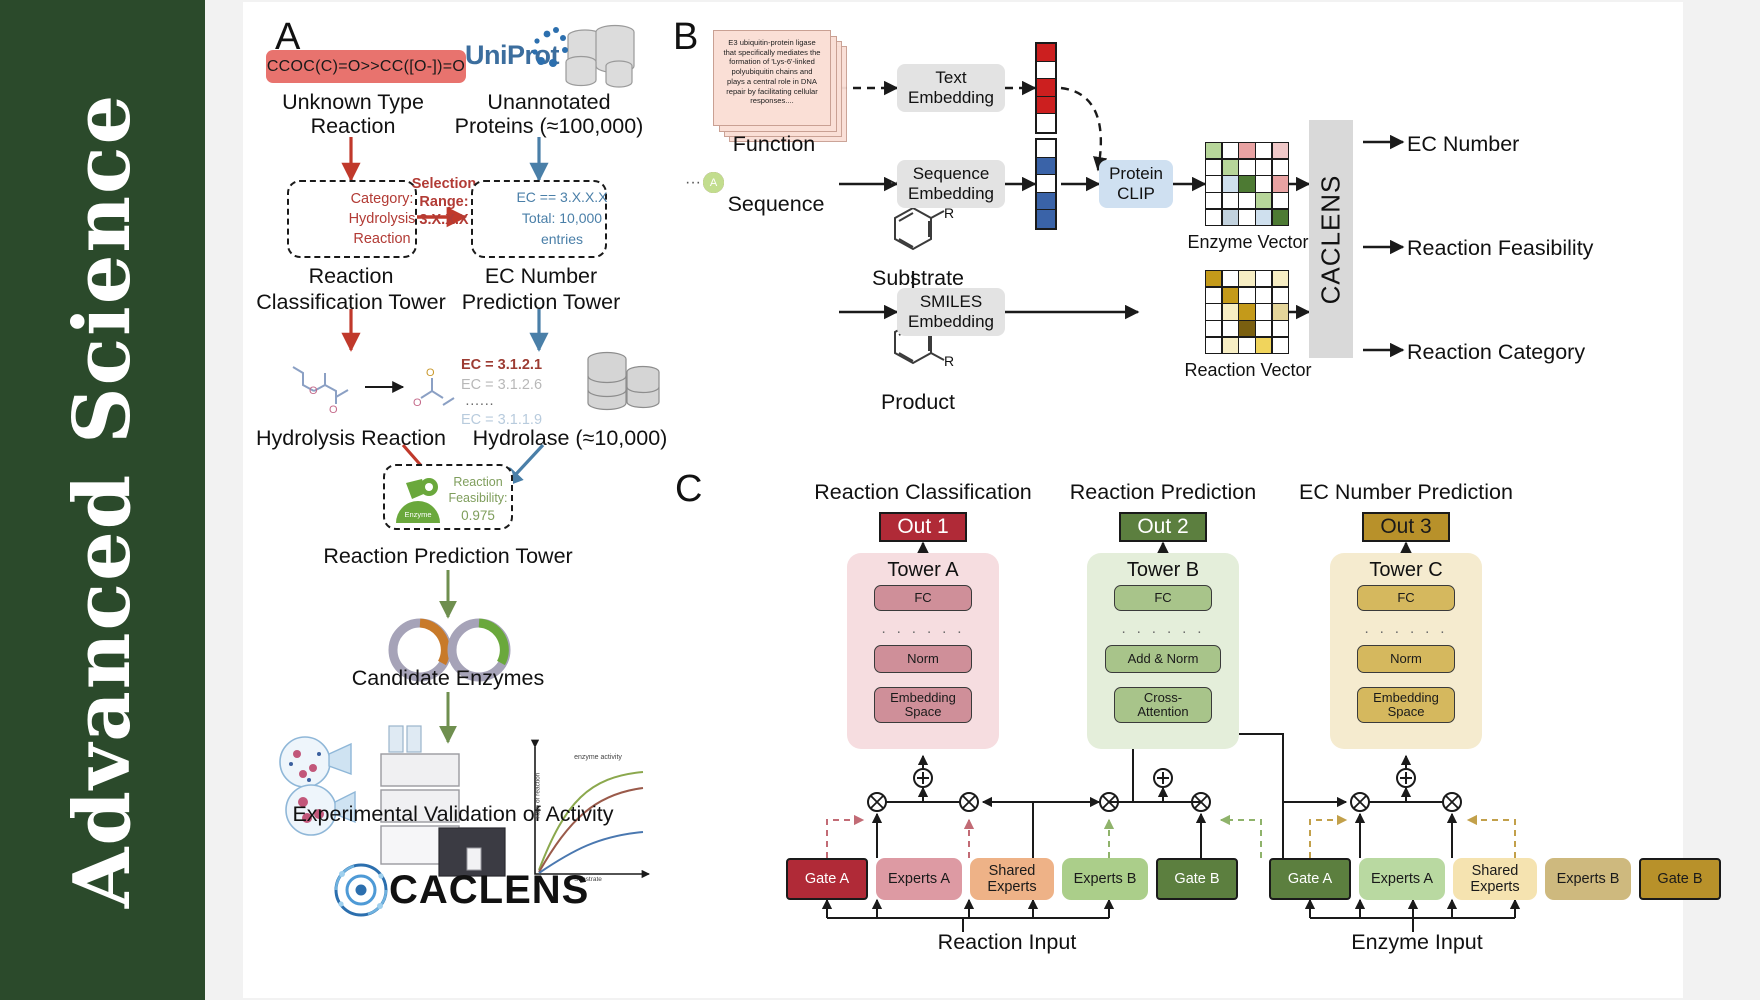 The height and width of the screenshot is (1000, 1760). I want to click on panel-c-letter: C, so click(689, 489).